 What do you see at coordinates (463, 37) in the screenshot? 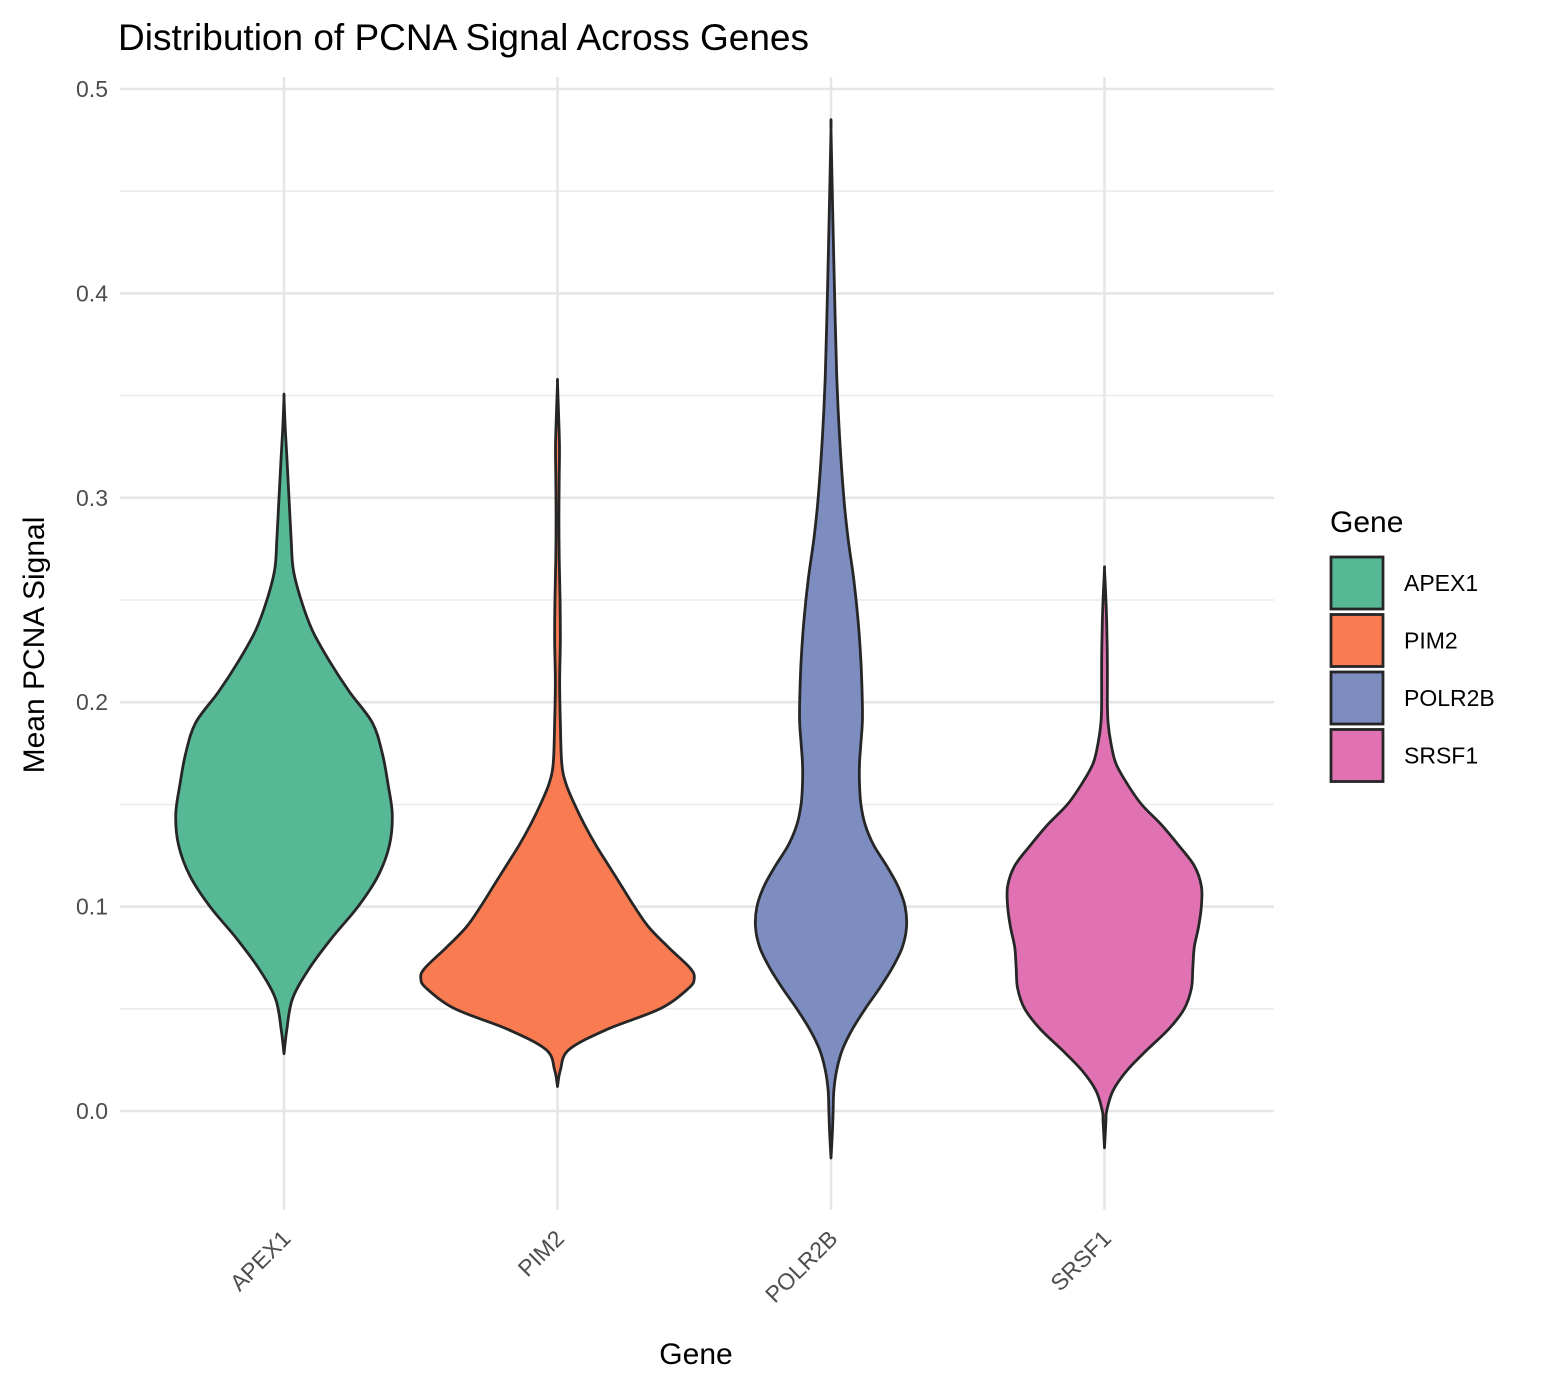
I see `chart-title: Distribution of PCNA Signal Across Genes` at bounding box center [463, 37].